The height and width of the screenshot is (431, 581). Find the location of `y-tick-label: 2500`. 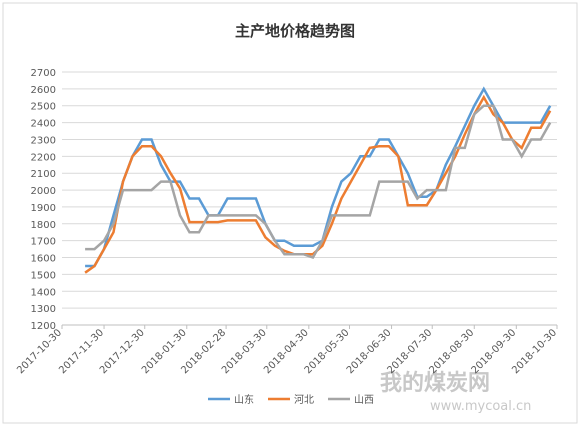

y-tick-label: 2500 is located at coordinates (43, 107).